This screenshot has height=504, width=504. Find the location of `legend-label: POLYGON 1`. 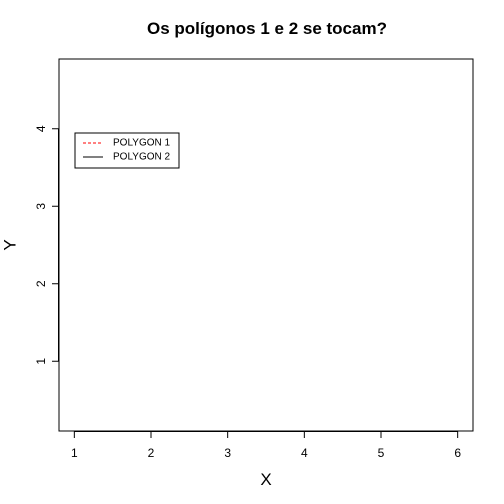

legend-label: POLYGON 1 is located at coordinates (141, 143).